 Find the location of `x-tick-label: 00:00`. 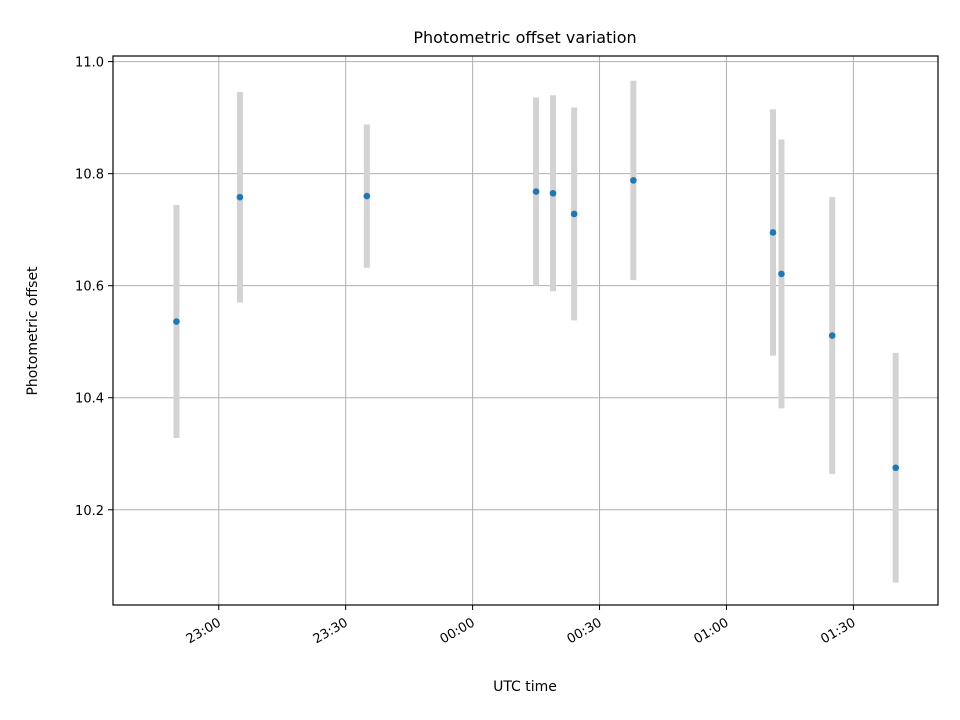

x-tick-label: 00:00 is located at coordinates (458, 631).